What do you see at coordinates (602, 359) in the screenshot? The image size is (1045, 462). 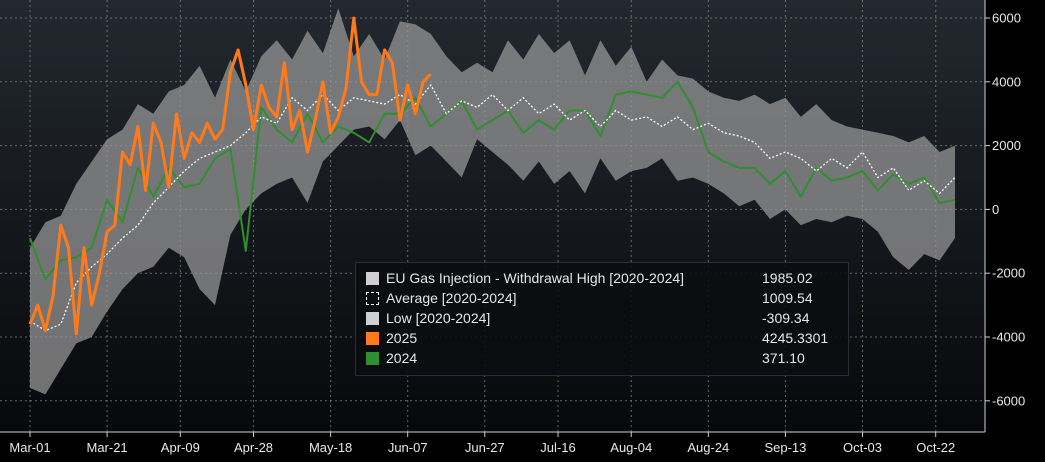 I see `legend-item-2024: 2024 371.10` at bounding box center [602, 359].